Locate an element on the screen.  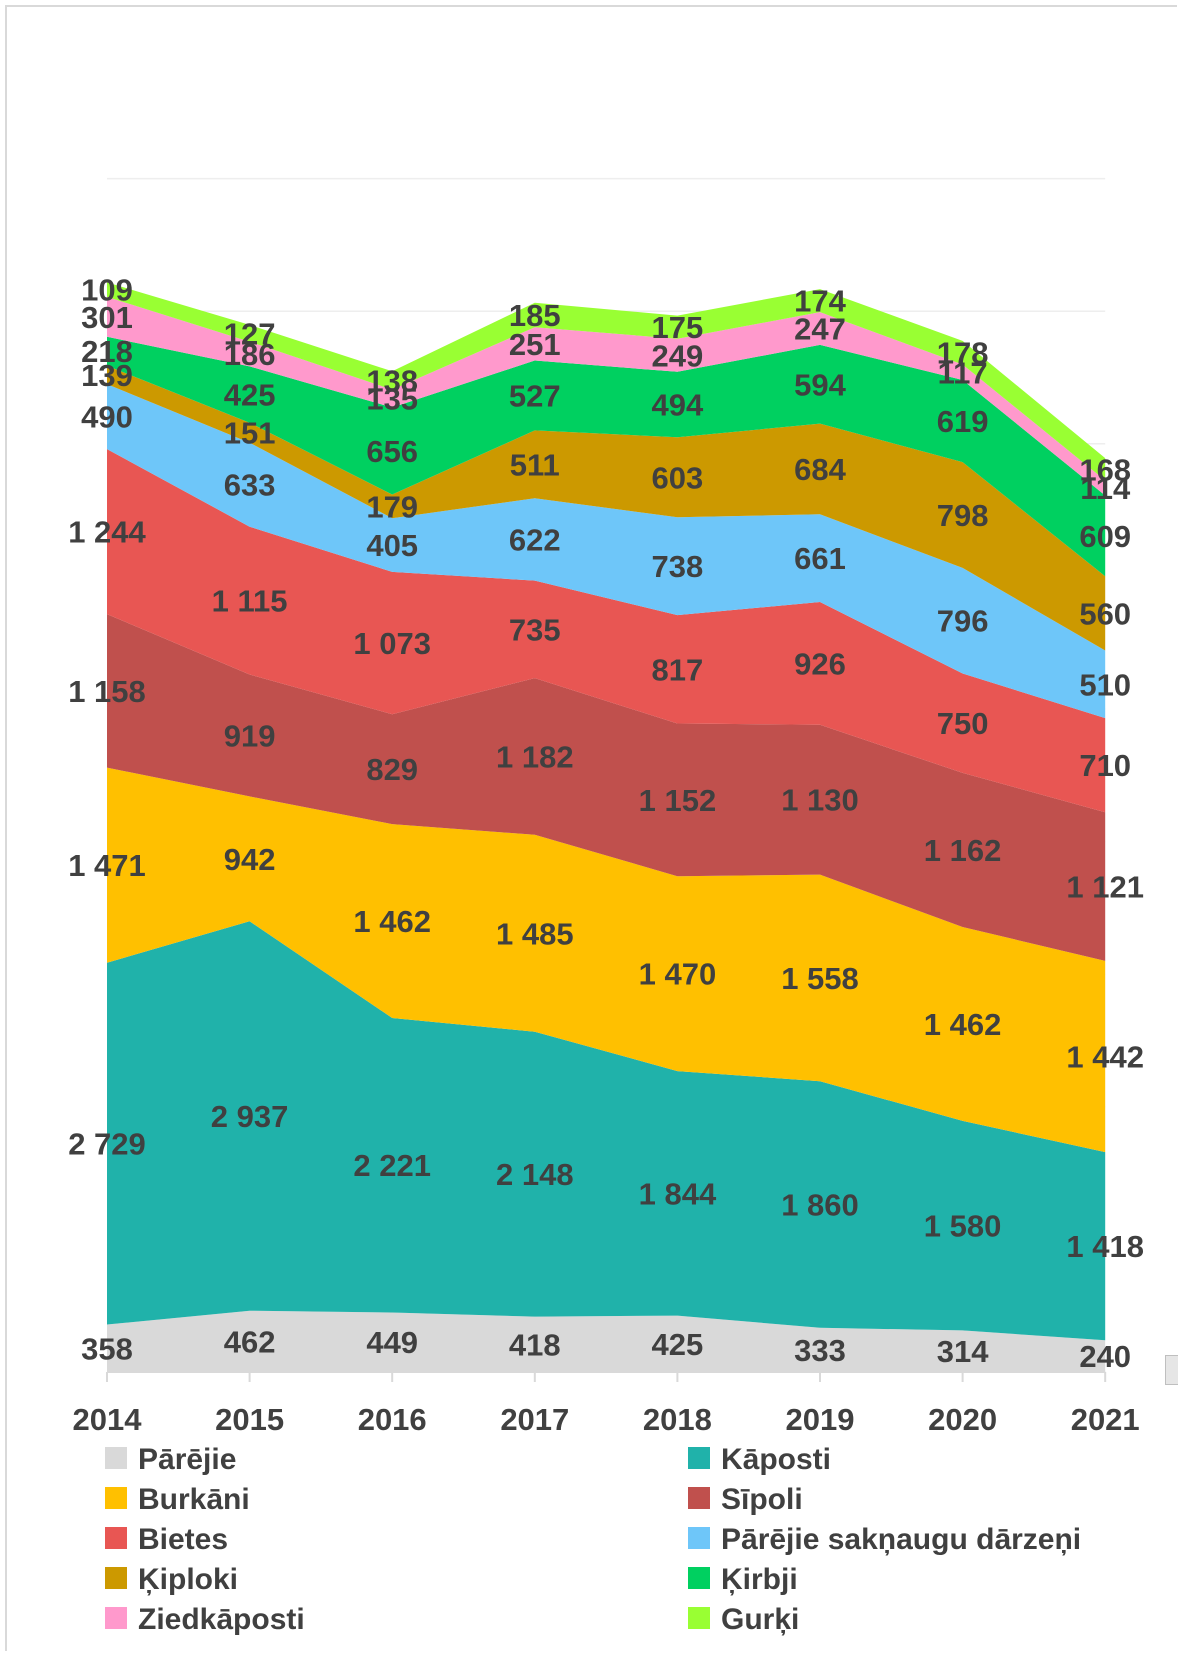
data-label: 609 is located at coordinates (1105, 536).